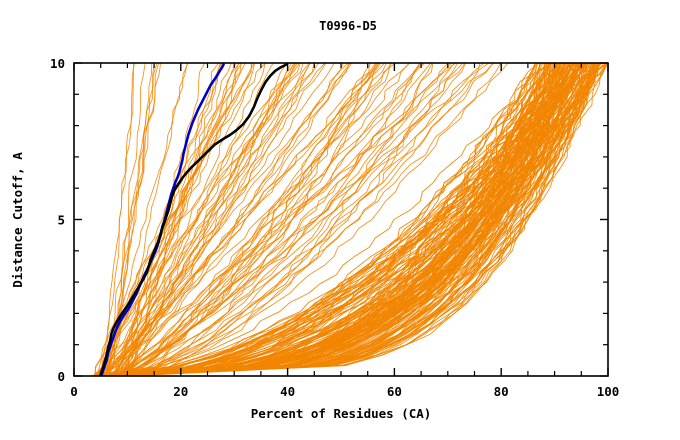 This screenshot has width=680, height=440. What do you see at coordinates (608, 391) in the screenshot?
I see `x-tick-label: 100` at bounding box center [608, 391].